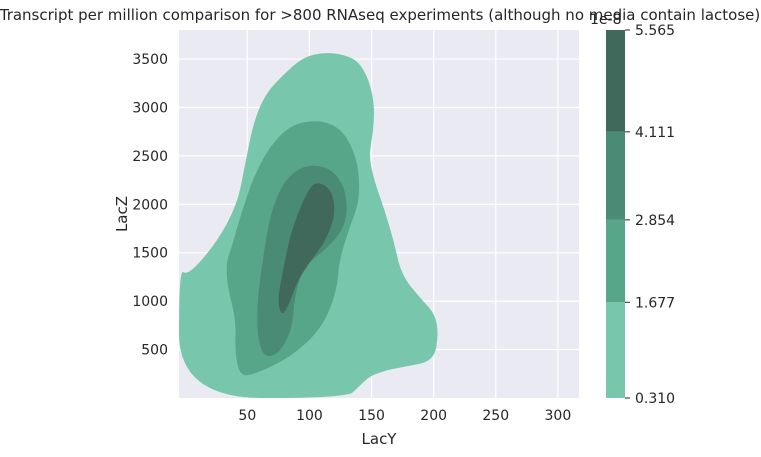  Describe the element at coordinates (655, 303) in the screenshot. I see `colorbar-tick-label: 1.677` at that location.